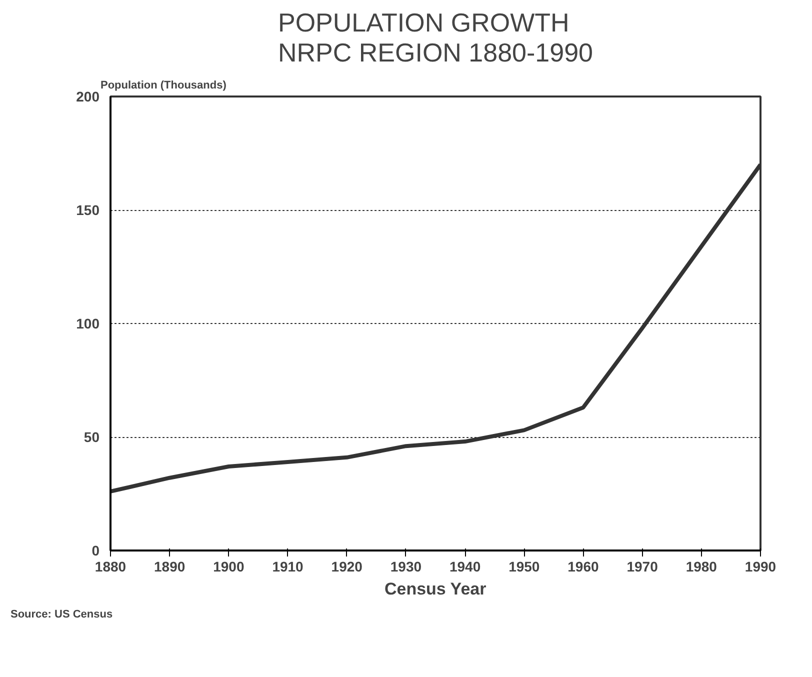 This screenshot has height=677, width=812. What do you see at coordinates (110, 566) in the screenshot?
I see `x-tick-label: 1880` at bounding box center [110, 566].